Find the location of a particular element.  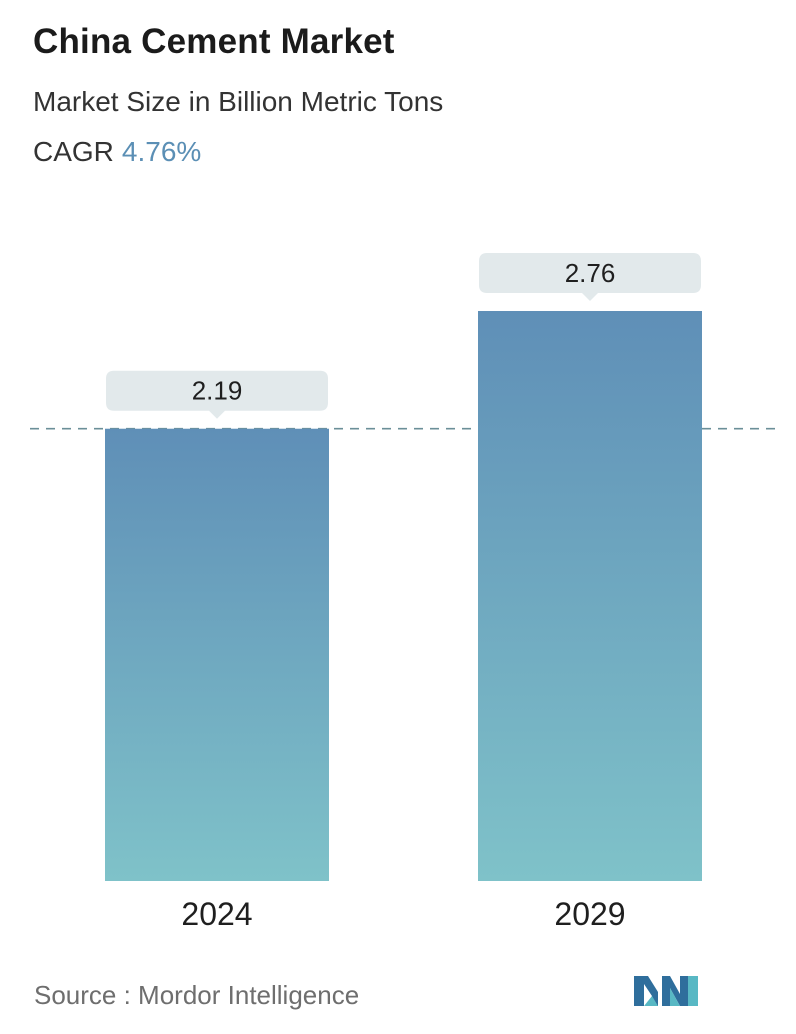

data-label: 2.76 is located at coordinates (590, 273).